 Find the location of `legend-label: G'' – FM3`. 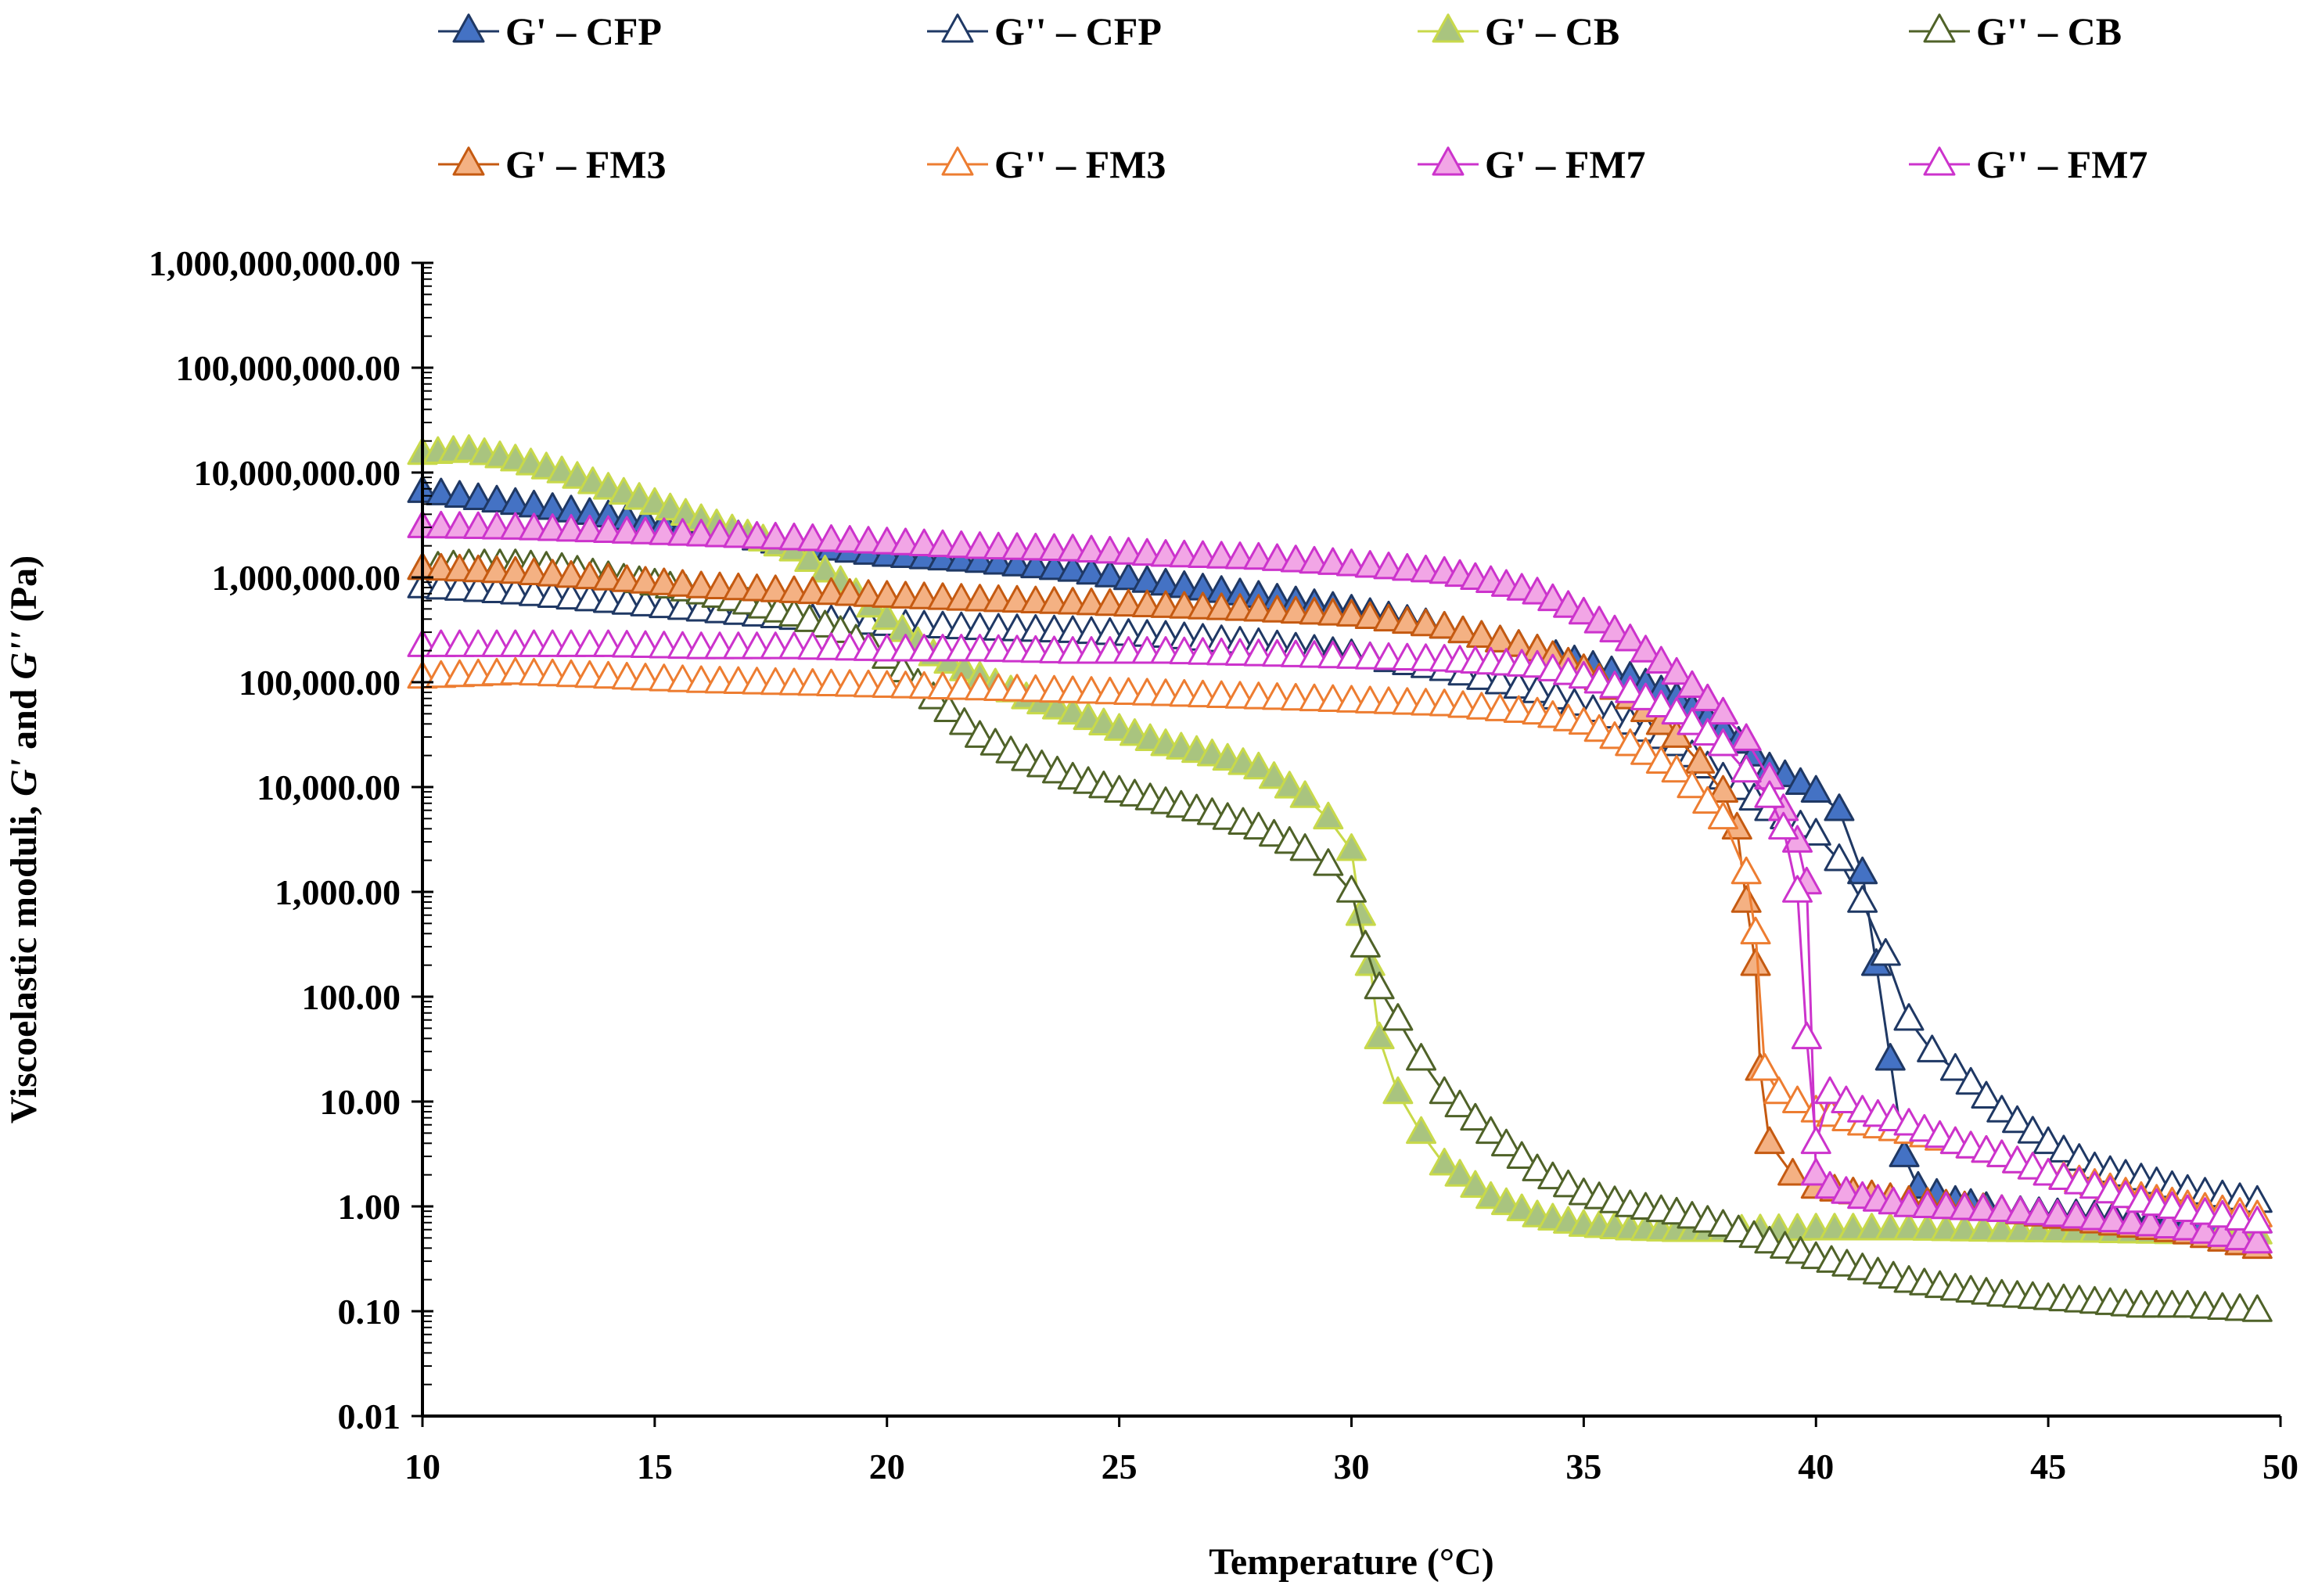

legend-label: G'' – FM3 is located at coordinates (1080, 164).